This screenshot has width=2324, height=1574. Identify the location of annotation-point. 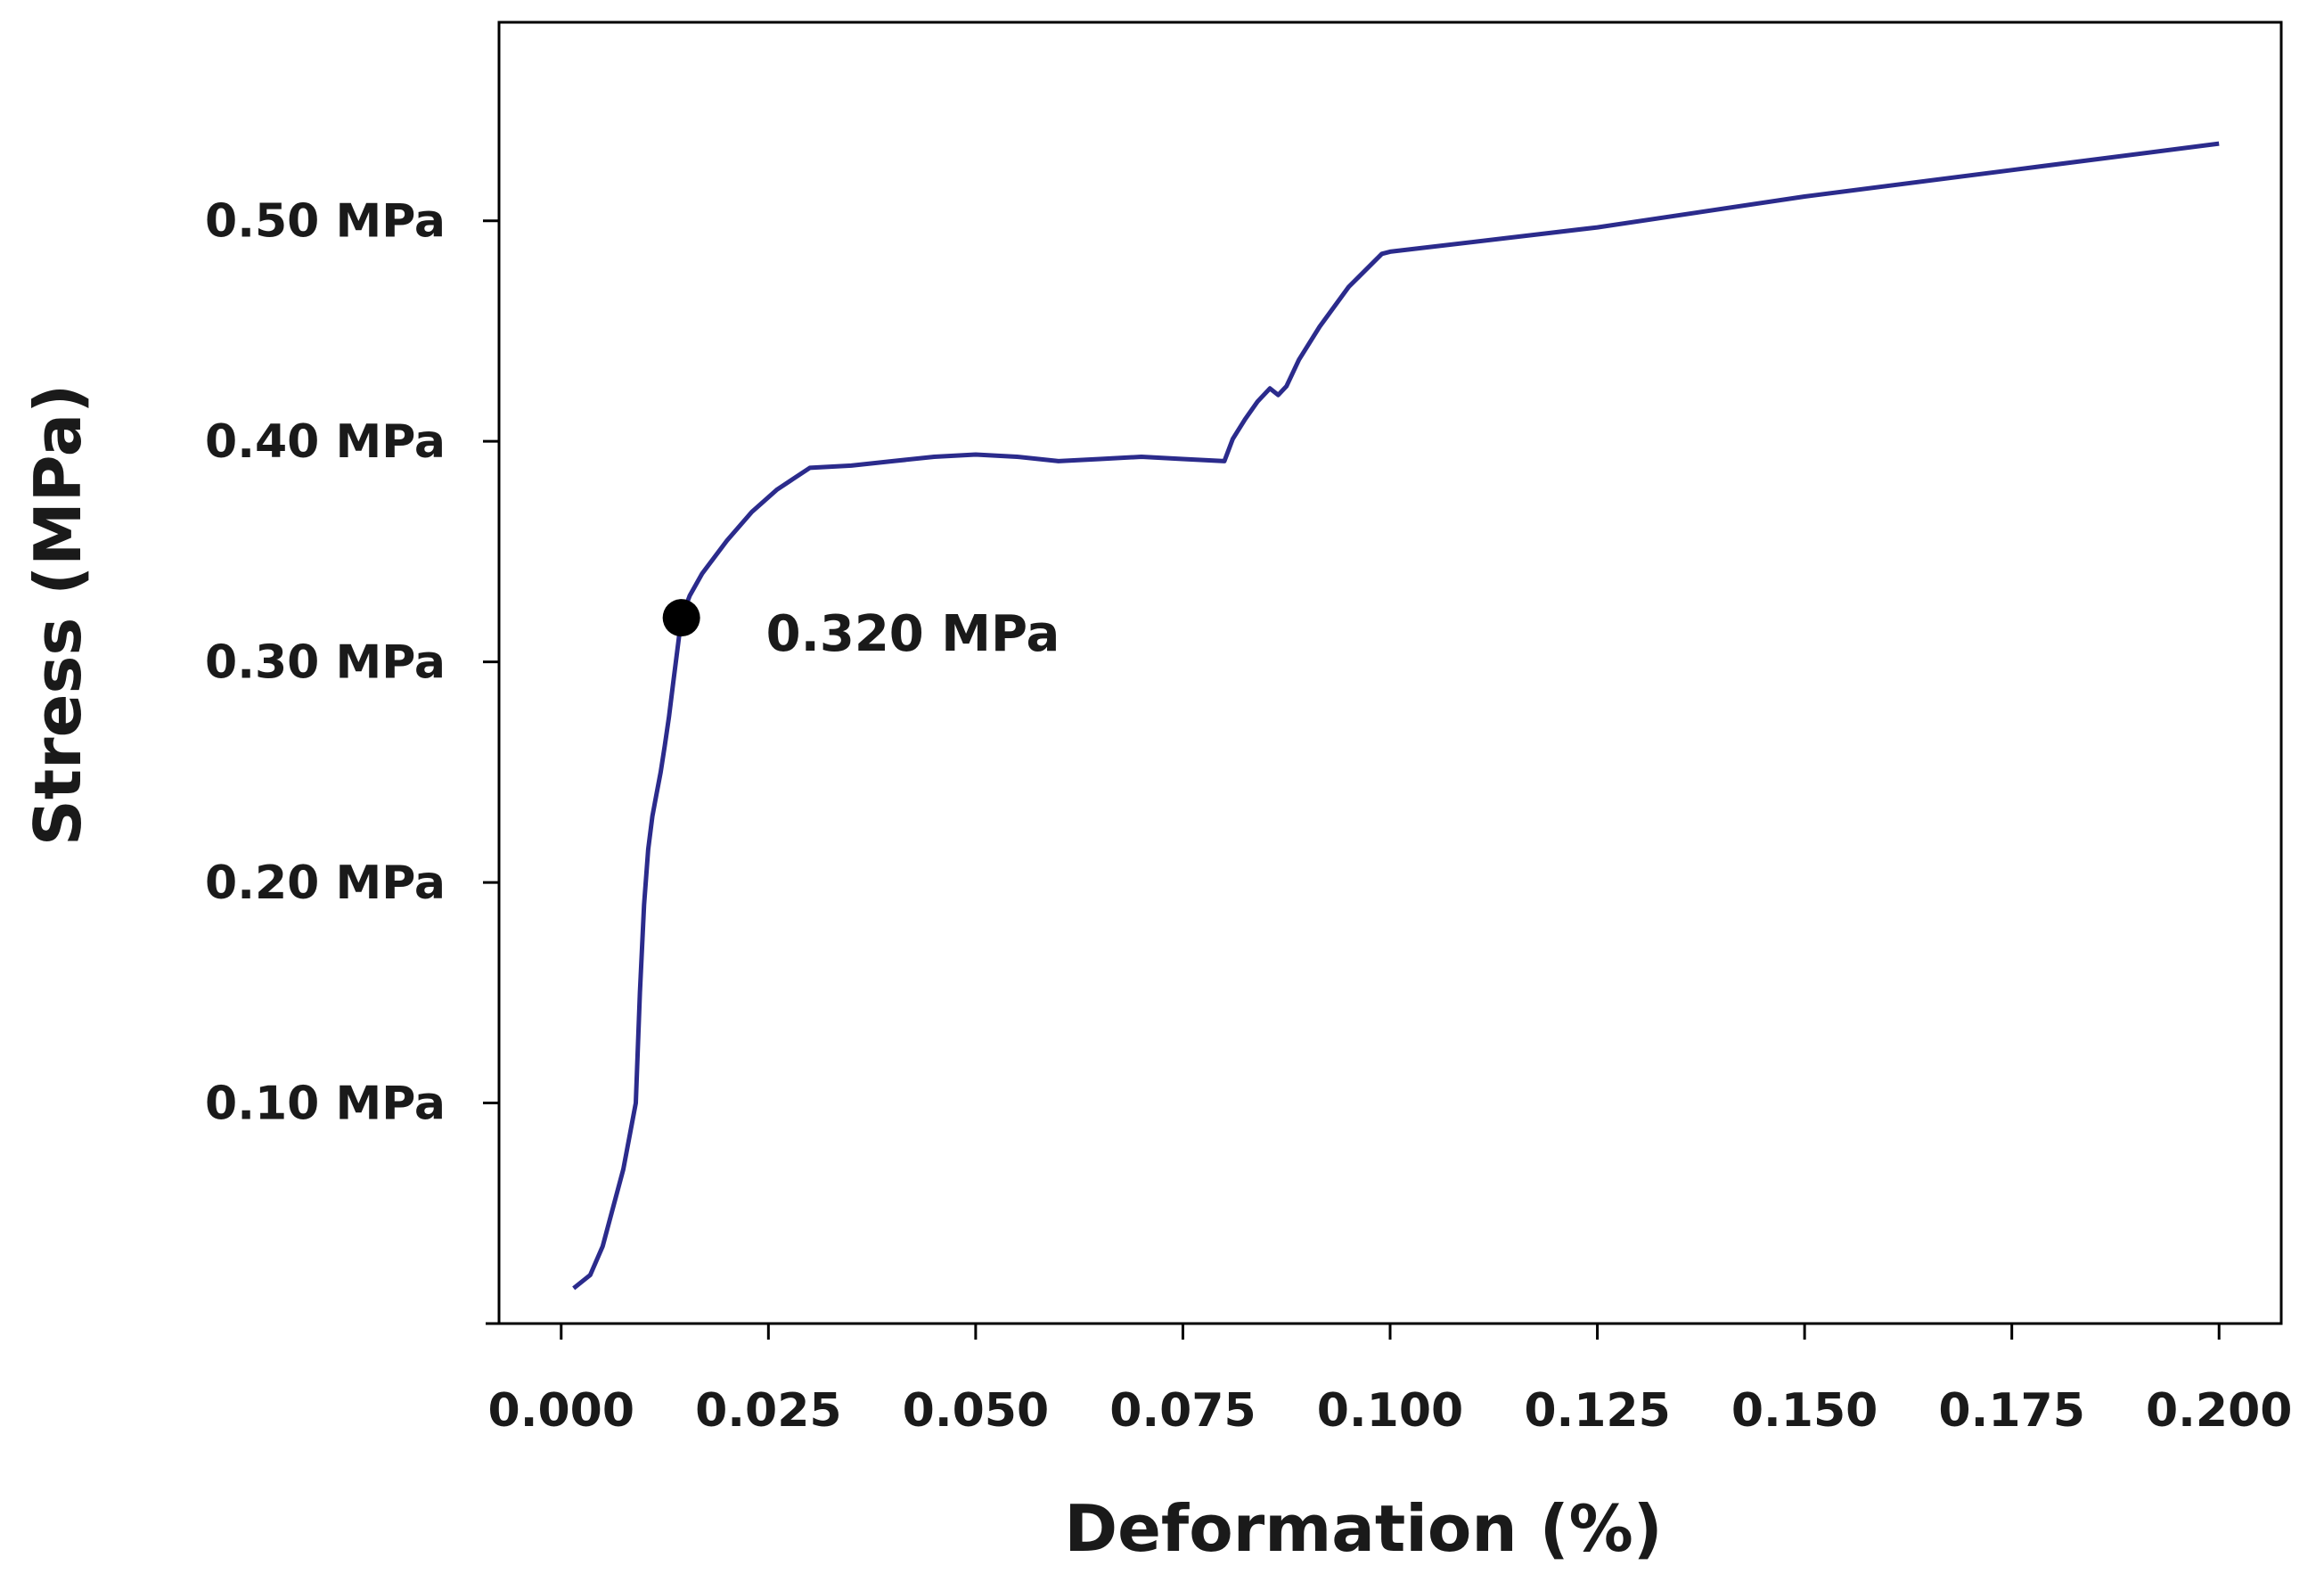
(681, 618).